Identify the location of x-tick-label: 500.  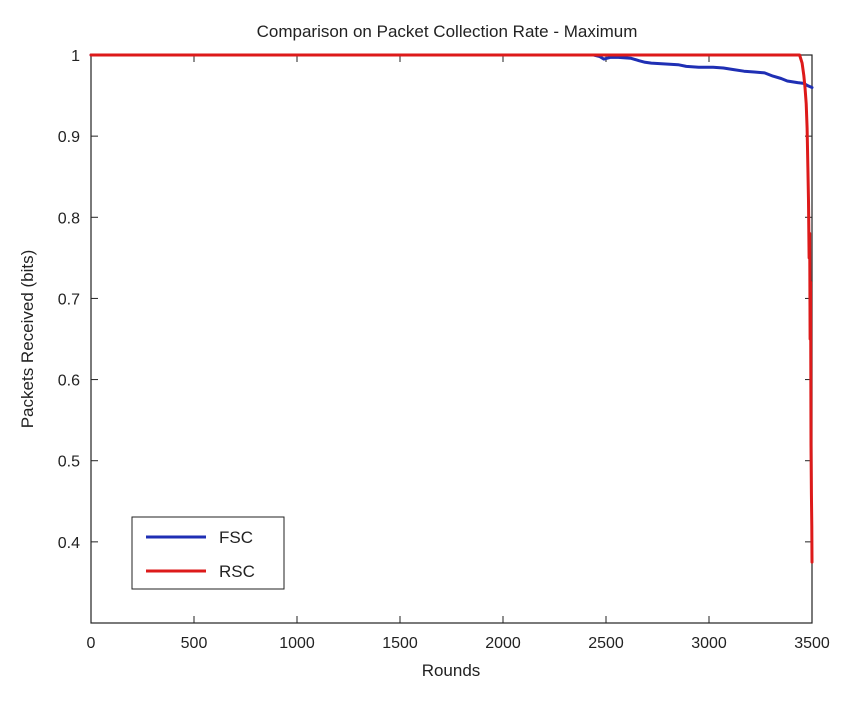
(194, 643).